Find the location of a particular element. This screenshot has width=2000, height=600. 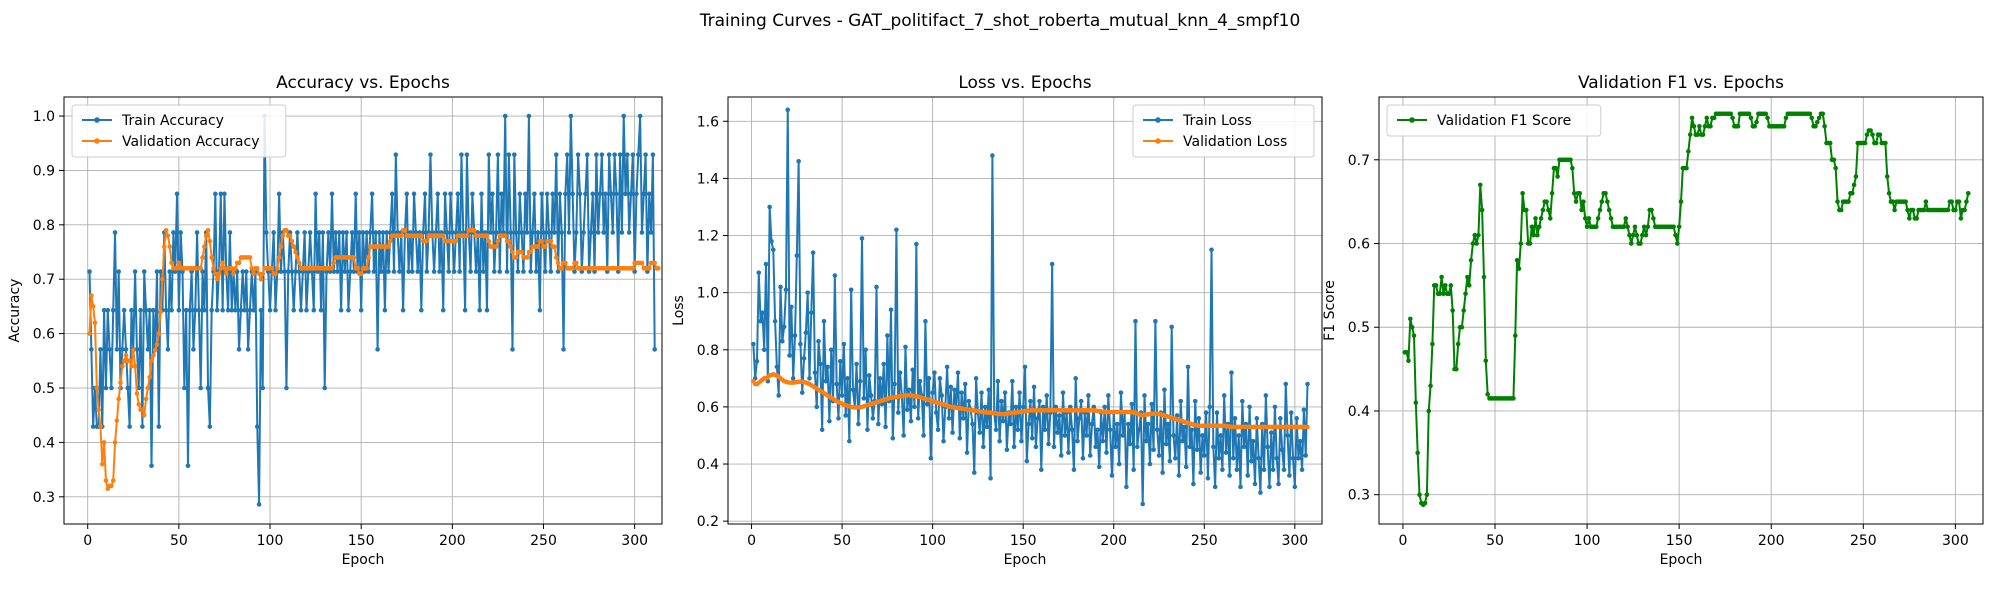

x-tick-label: 200 is located at coordinates (1113, 541).